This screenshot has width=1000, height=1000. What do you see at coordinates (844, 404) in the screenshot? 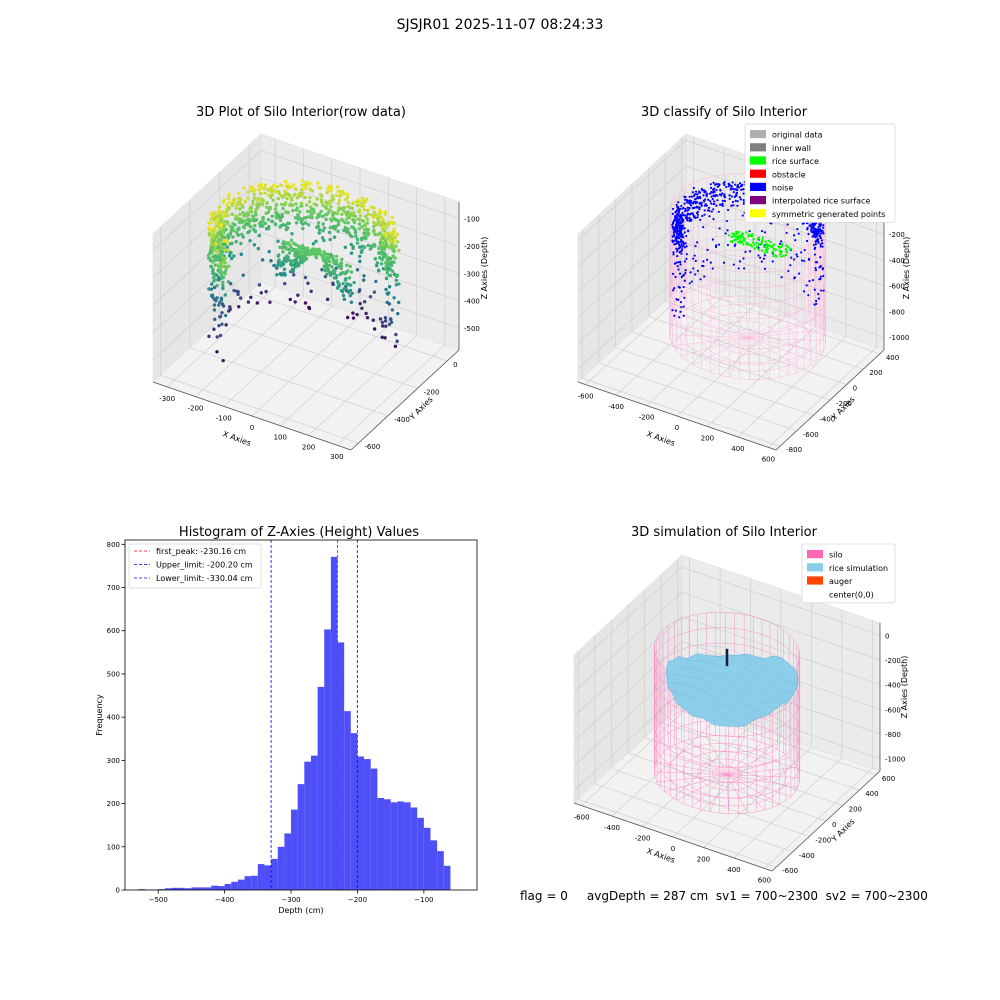
I see `y-tick-label: -200` at bounding box center [844, 404].